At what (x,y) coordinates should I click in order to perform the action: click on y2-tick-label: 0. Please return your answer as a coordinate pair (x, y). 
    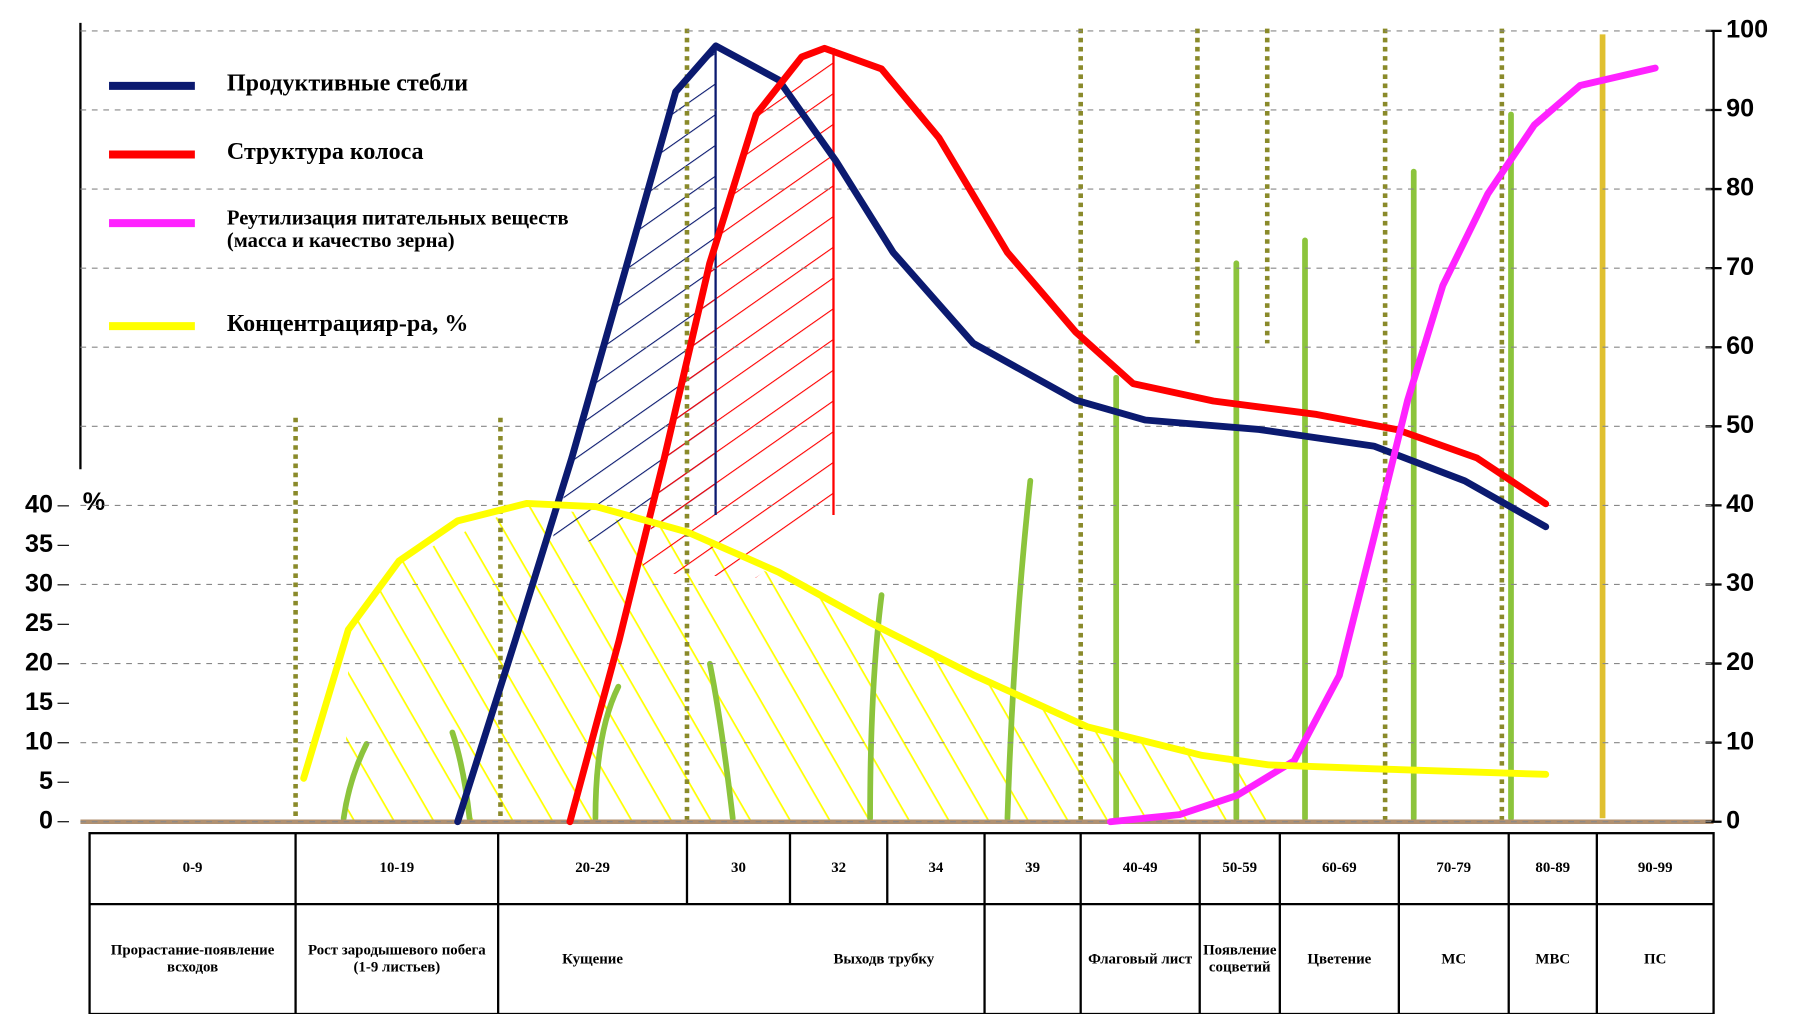
    Looking at the image, I should click on (1733, 820).